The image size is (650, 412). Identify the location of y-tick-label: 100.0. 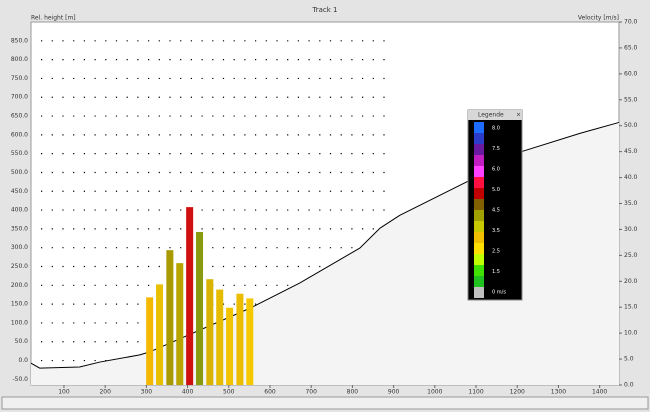
(19, 322).